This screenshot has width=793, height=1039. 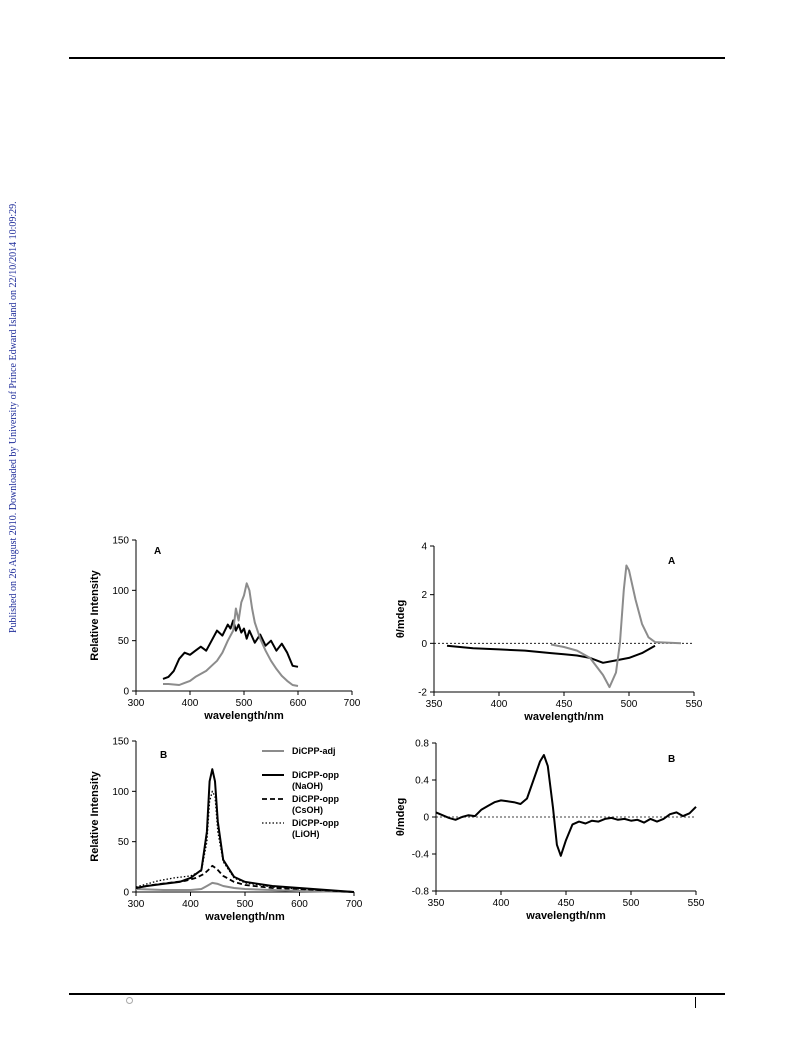 I want to click on header-rule, so click(x=397, y=58).